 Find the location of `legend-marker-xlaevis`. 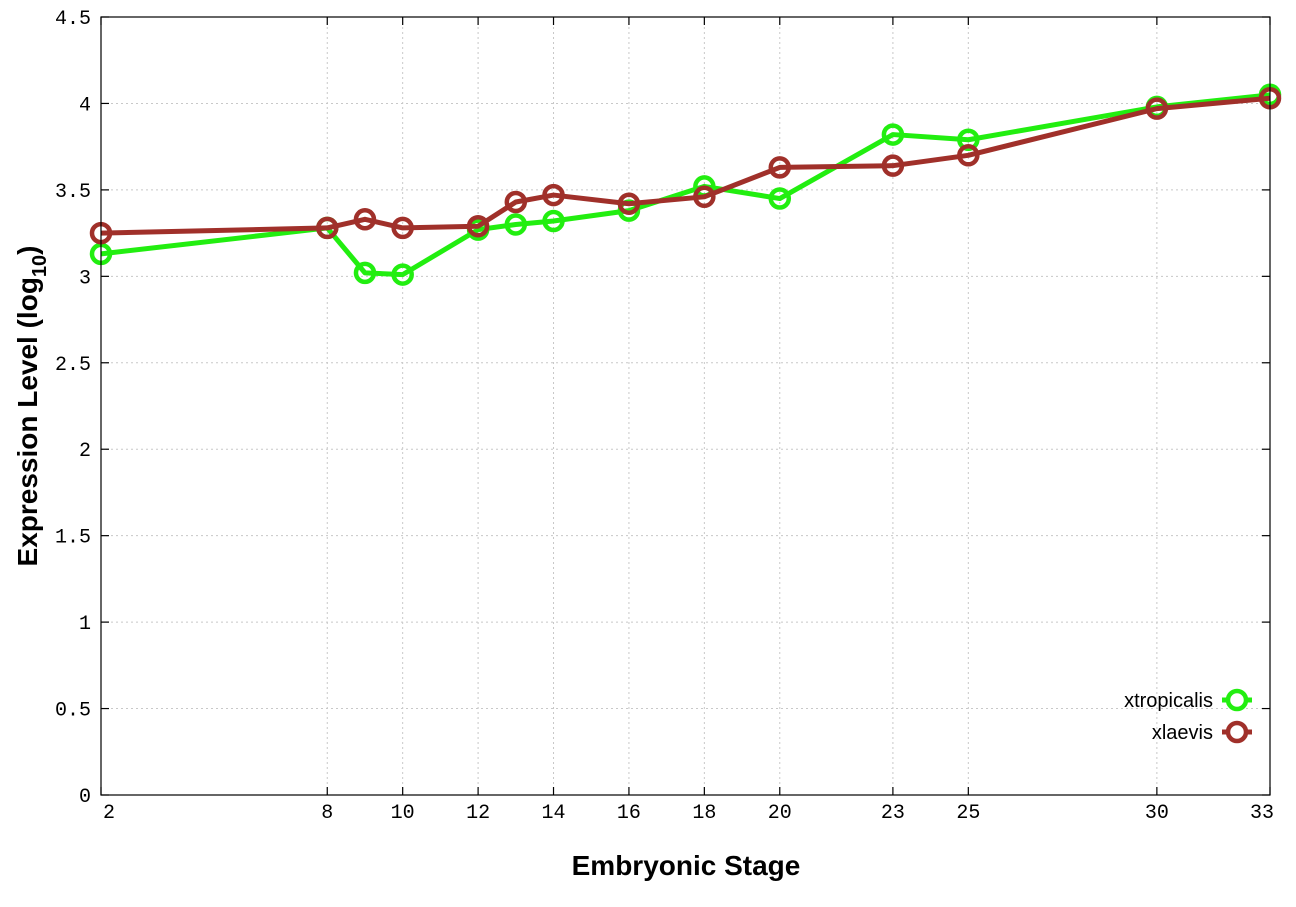

legend-marker-xlaevis is located at coordinates (1237, 732).